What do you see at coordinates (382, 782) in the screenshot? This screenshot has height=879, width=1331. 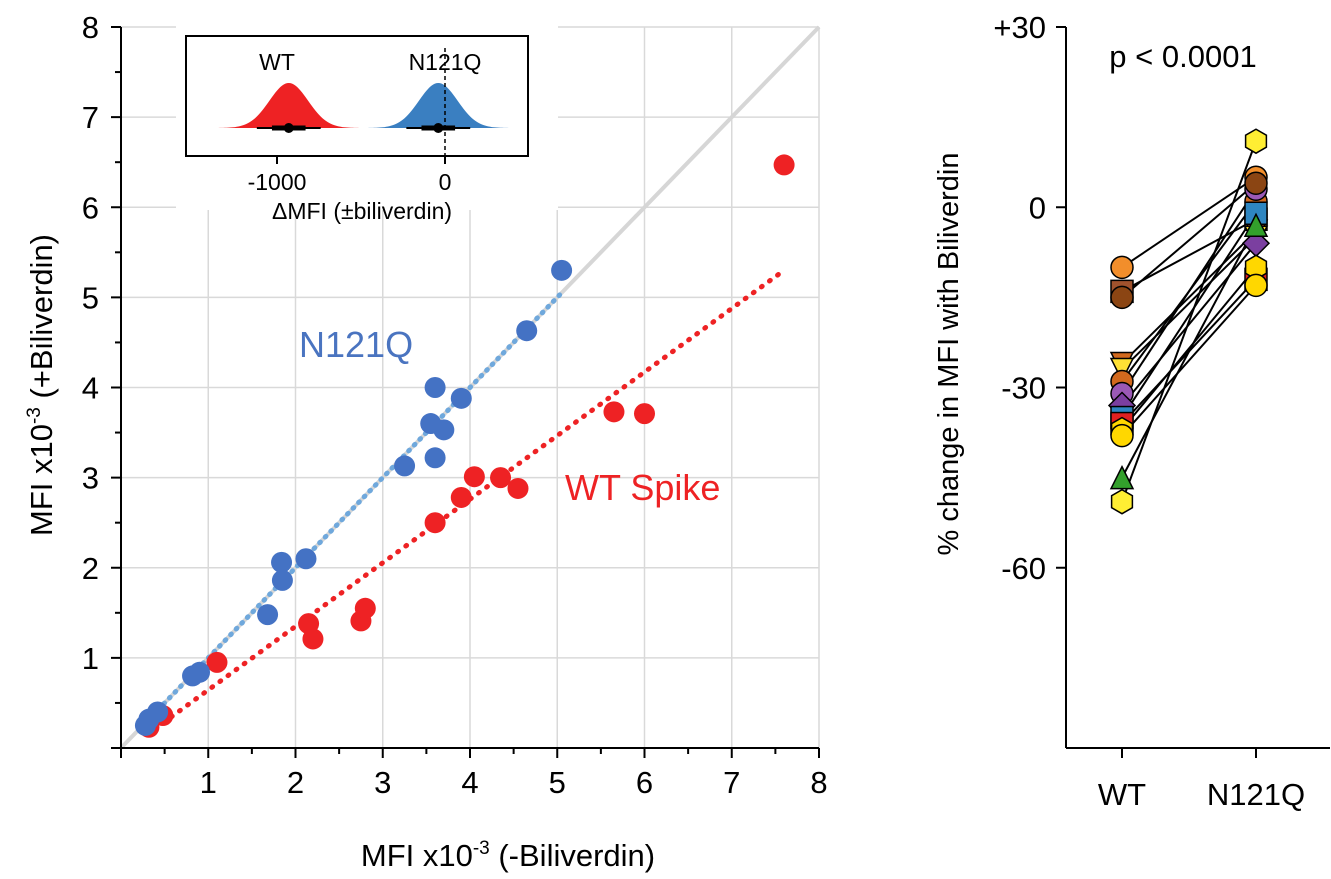 I see `x-tick-label-3: 3` at bounding box center [382, 782].